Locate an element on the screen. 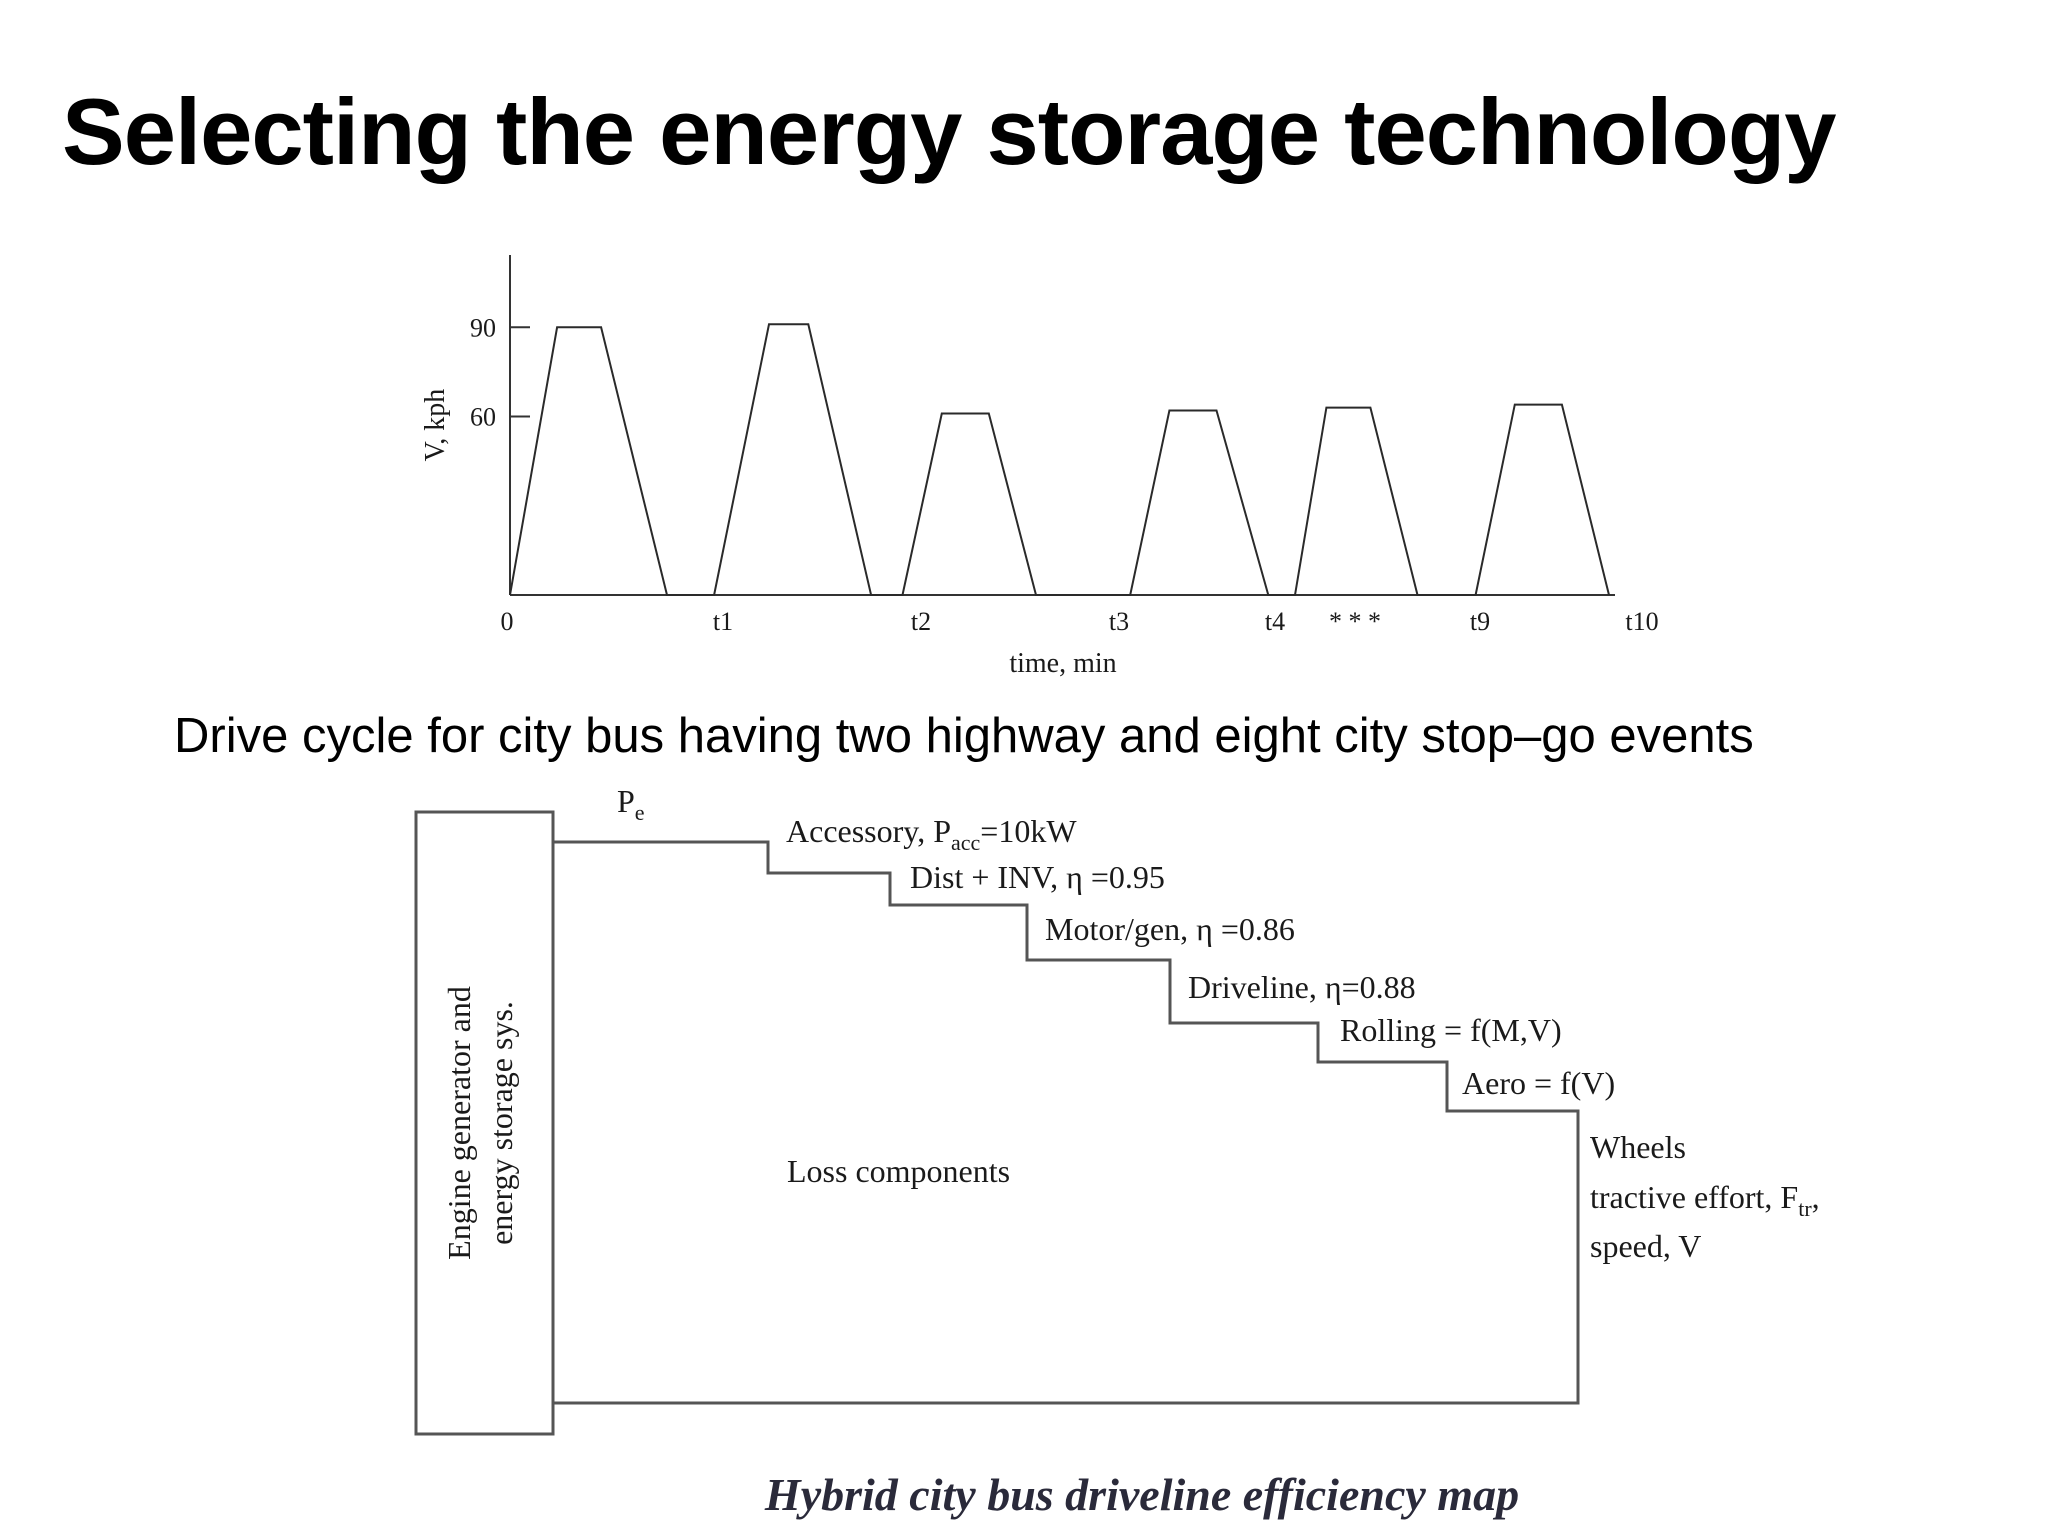  x-tick-label: t2 is located at coordinates (921, 621).